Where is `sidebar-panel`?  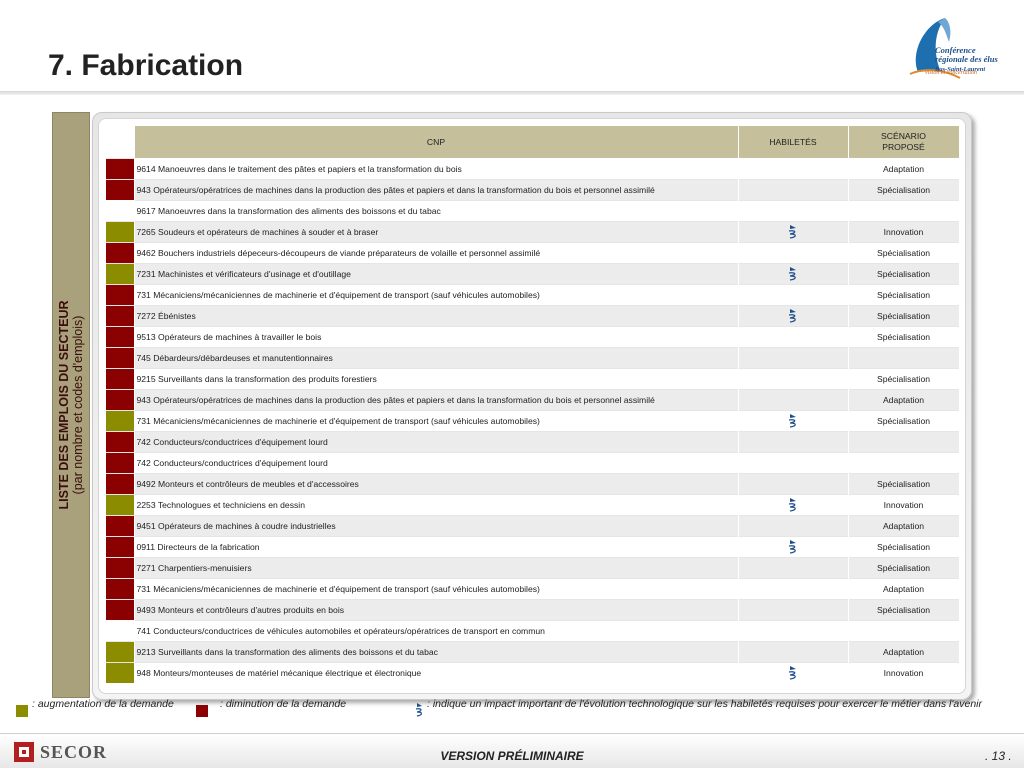
sidebar-panel is located at coordinates (71, 405).